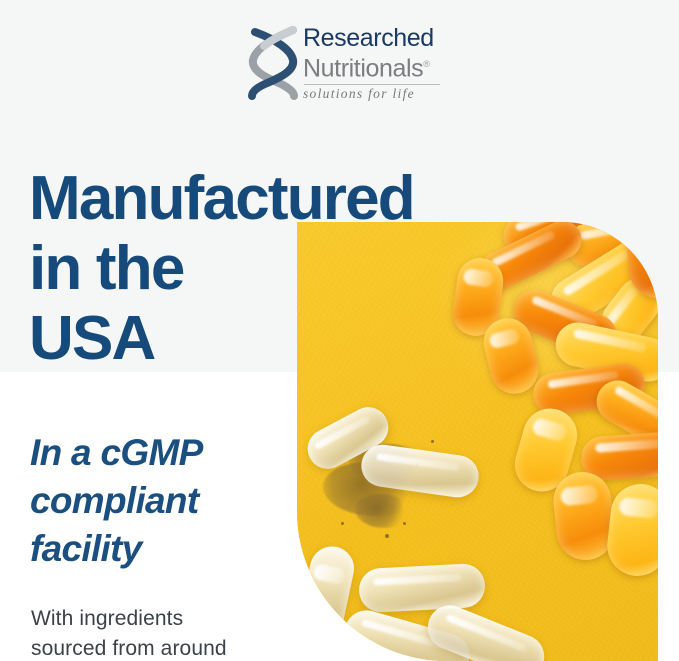 The height and width of the screenshot is (661, 679). Describe the element at coordinates (86, 548) in the screenshot. I see `subheadline-line-3: facility` at that location.